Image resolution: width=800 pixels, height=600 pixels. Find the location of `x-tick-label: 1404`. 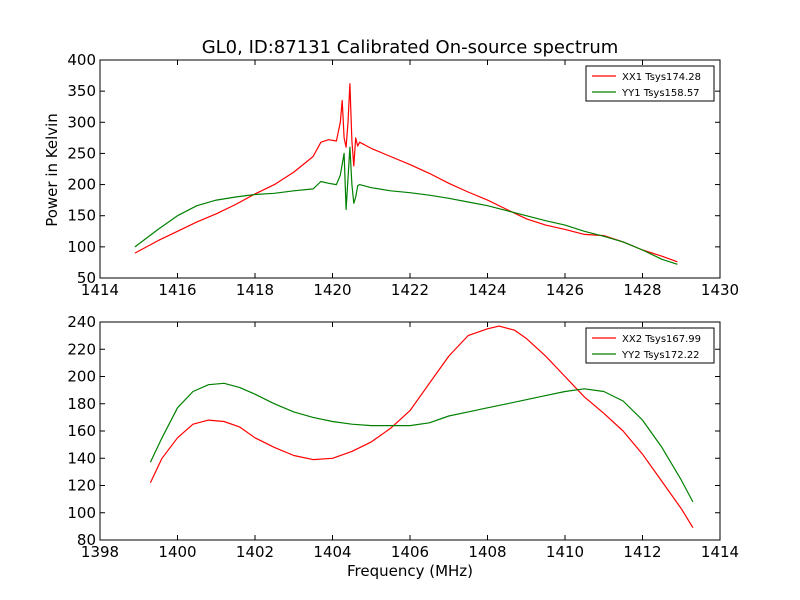

x-tick-label: 1404 is located at coordinates (332, 552).